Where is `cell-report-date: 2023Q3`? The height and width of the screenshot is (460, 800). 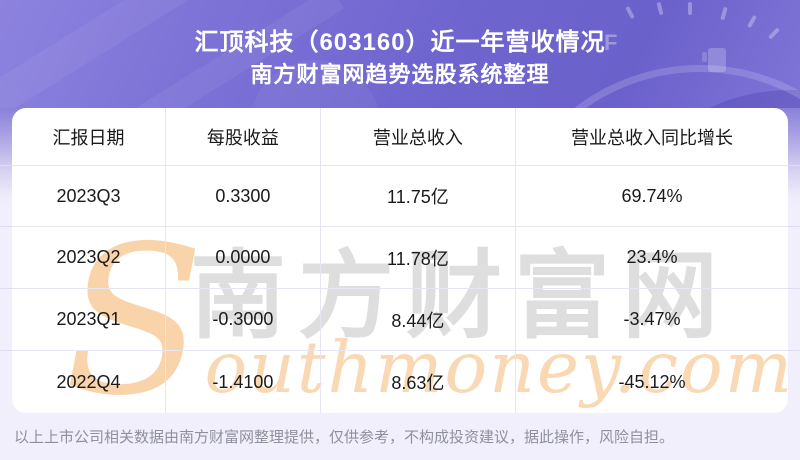 cell-report-date: 2023Q3 is located at coordinates (89, 196).